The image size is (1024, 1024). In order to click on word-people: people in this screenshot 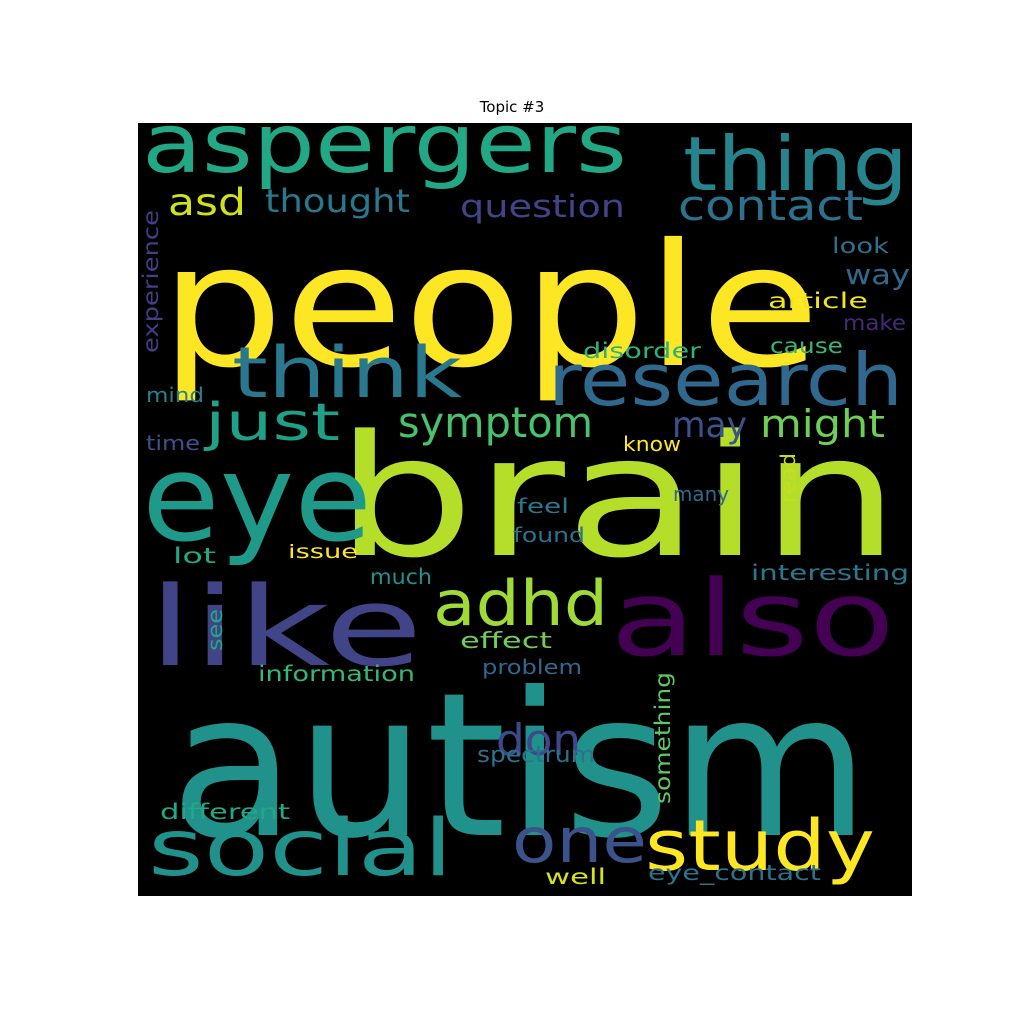, I will do `click(490, 307)`.